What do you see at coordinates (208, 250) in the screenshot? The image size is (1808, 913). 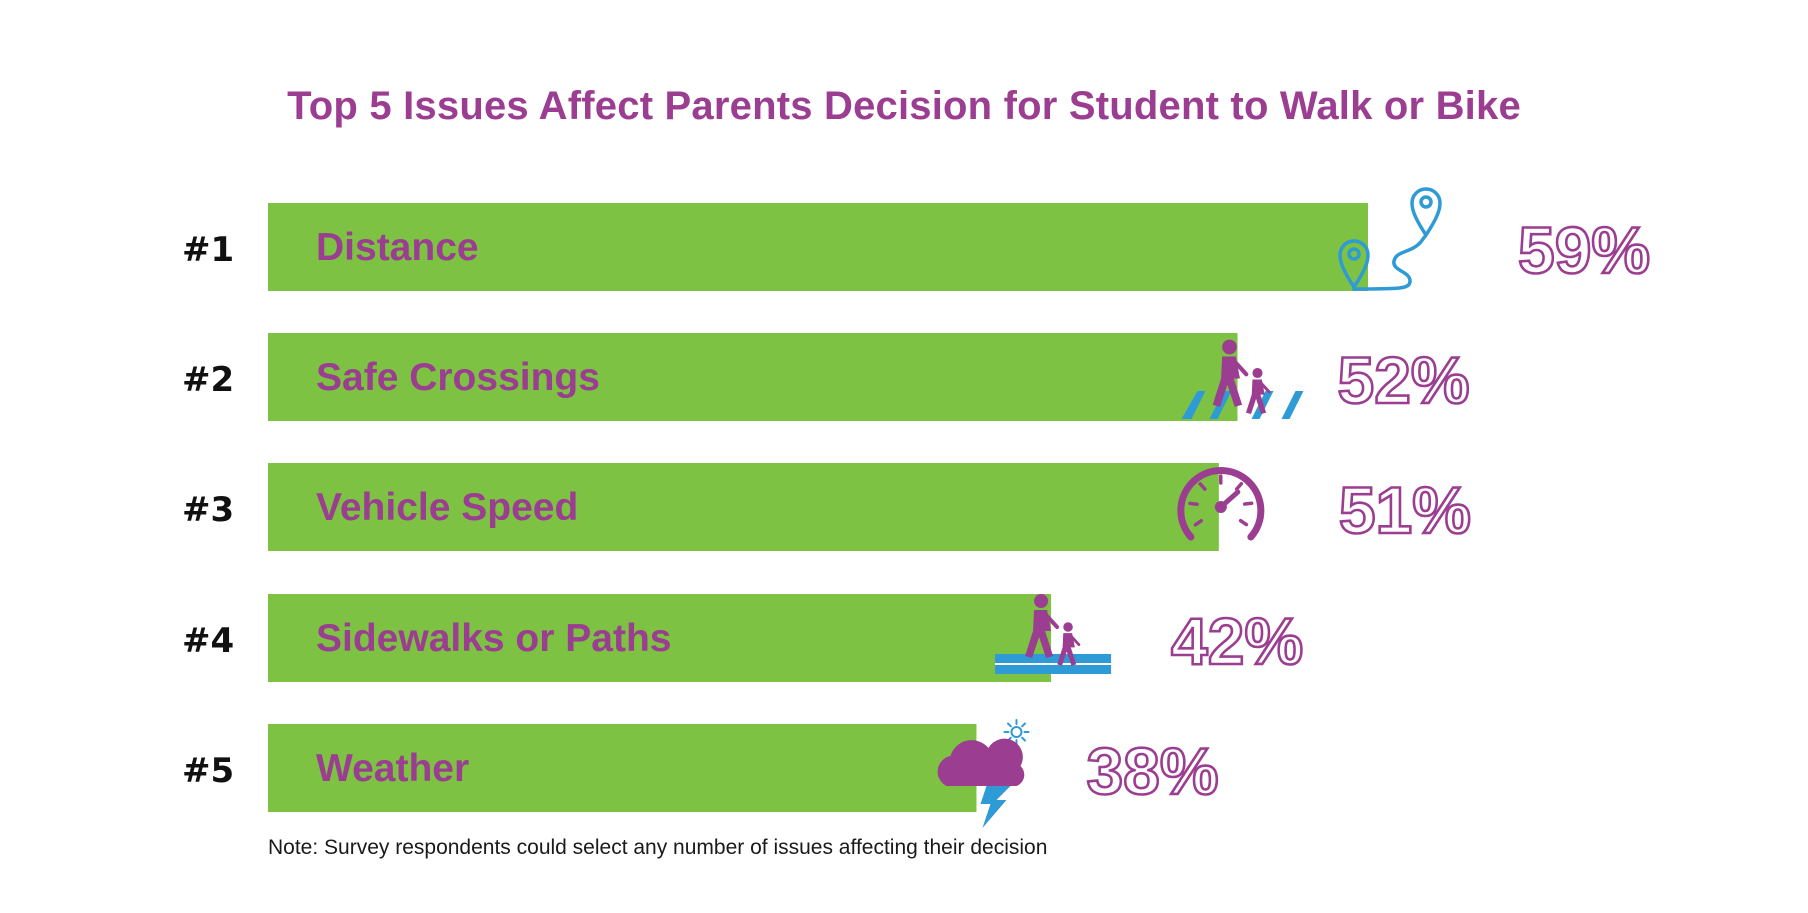 I see `rank-label: #1` at bounding box center [208, 250].